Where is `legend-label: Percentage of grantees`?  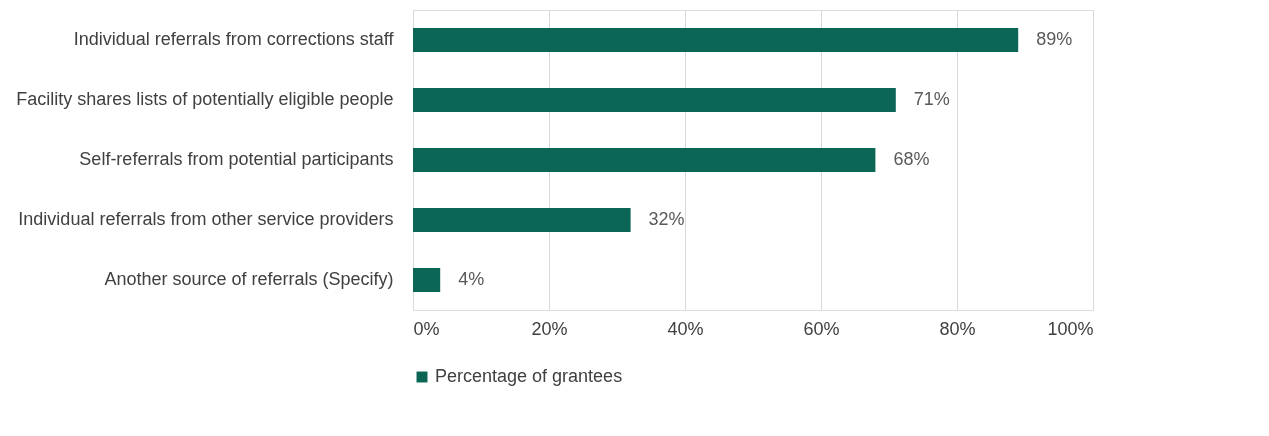 legend-label: Percentage of grantees is located at coordinates (529, 376).